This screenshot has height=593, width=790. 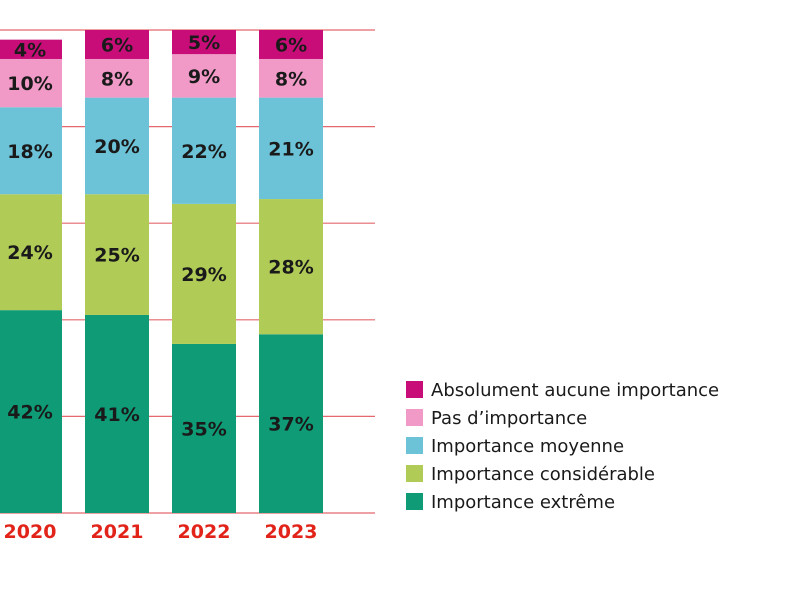 I want to click on data-label: 20%, so click(x=116, y=147).